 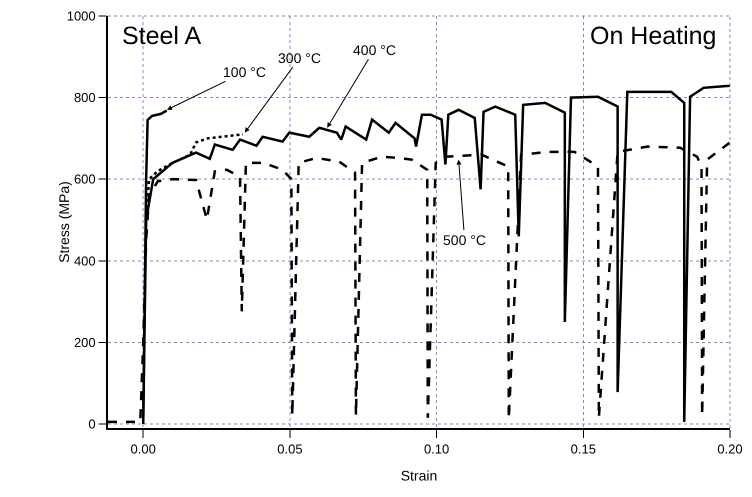 What do you see at coordinates (85, 98) in the screenshot?
I see `y-tick-label: 800` at bounding box center [85, 98].